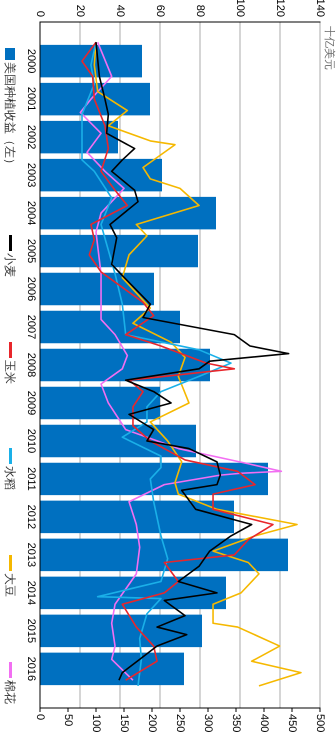  I want to click on x2-tick-label: 350, so click(236, 723).